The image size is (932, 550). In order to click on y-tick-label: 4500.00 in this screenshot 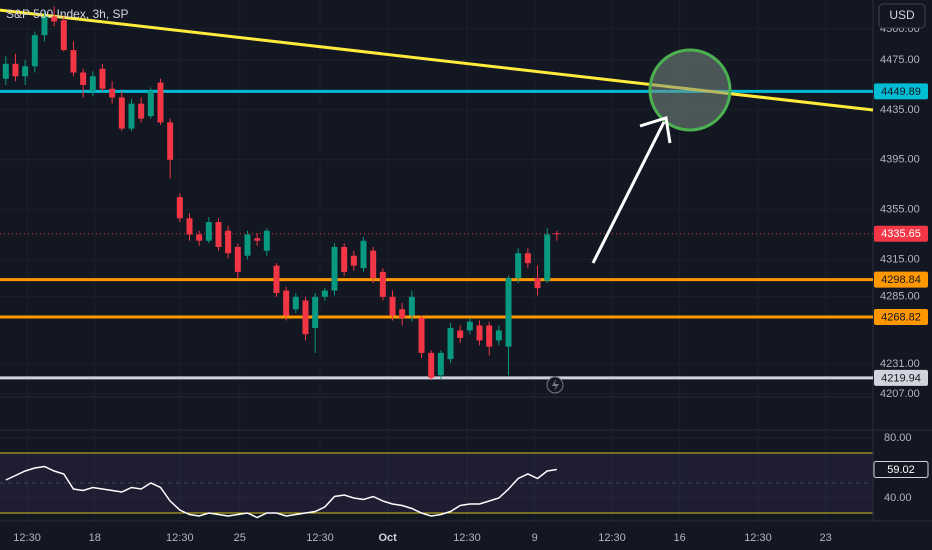, I will do `click(900, 29)`.